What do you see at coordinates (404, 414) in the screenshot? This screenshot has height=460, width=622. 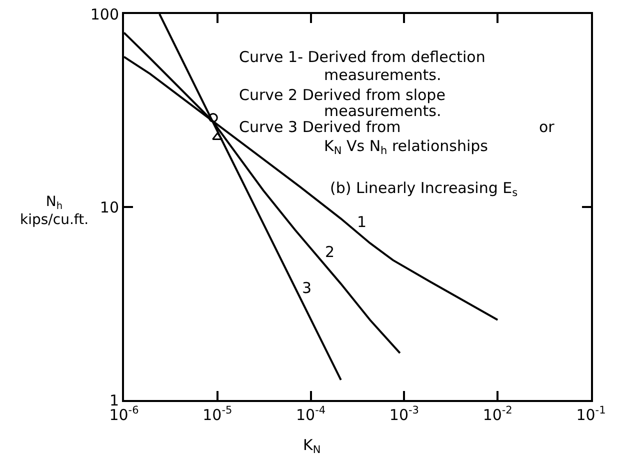 I see `x-tick-label: 10$^{-3}$` at bounding box center [404, 414].